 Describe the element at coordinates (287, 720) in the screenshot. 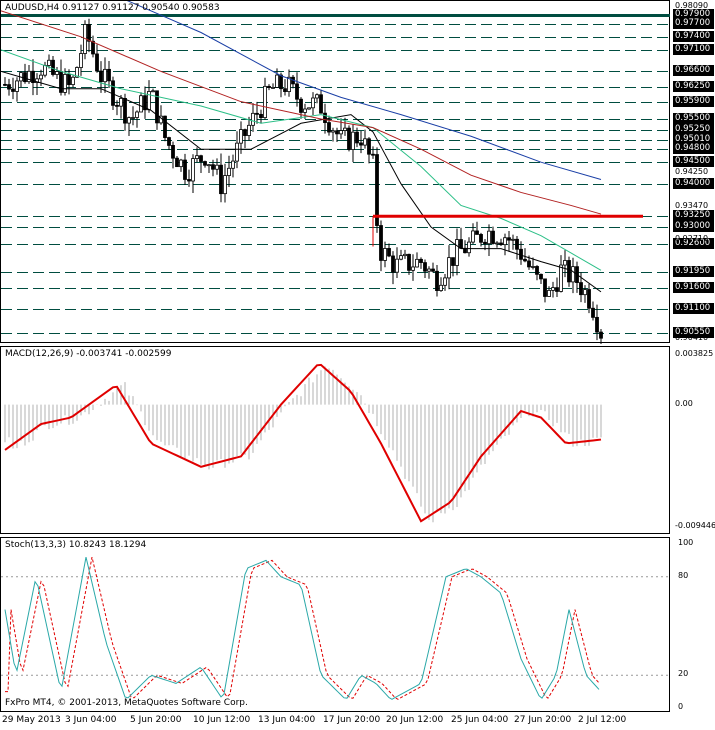

I see `time-label: 13 Jun 04:00` at that location.